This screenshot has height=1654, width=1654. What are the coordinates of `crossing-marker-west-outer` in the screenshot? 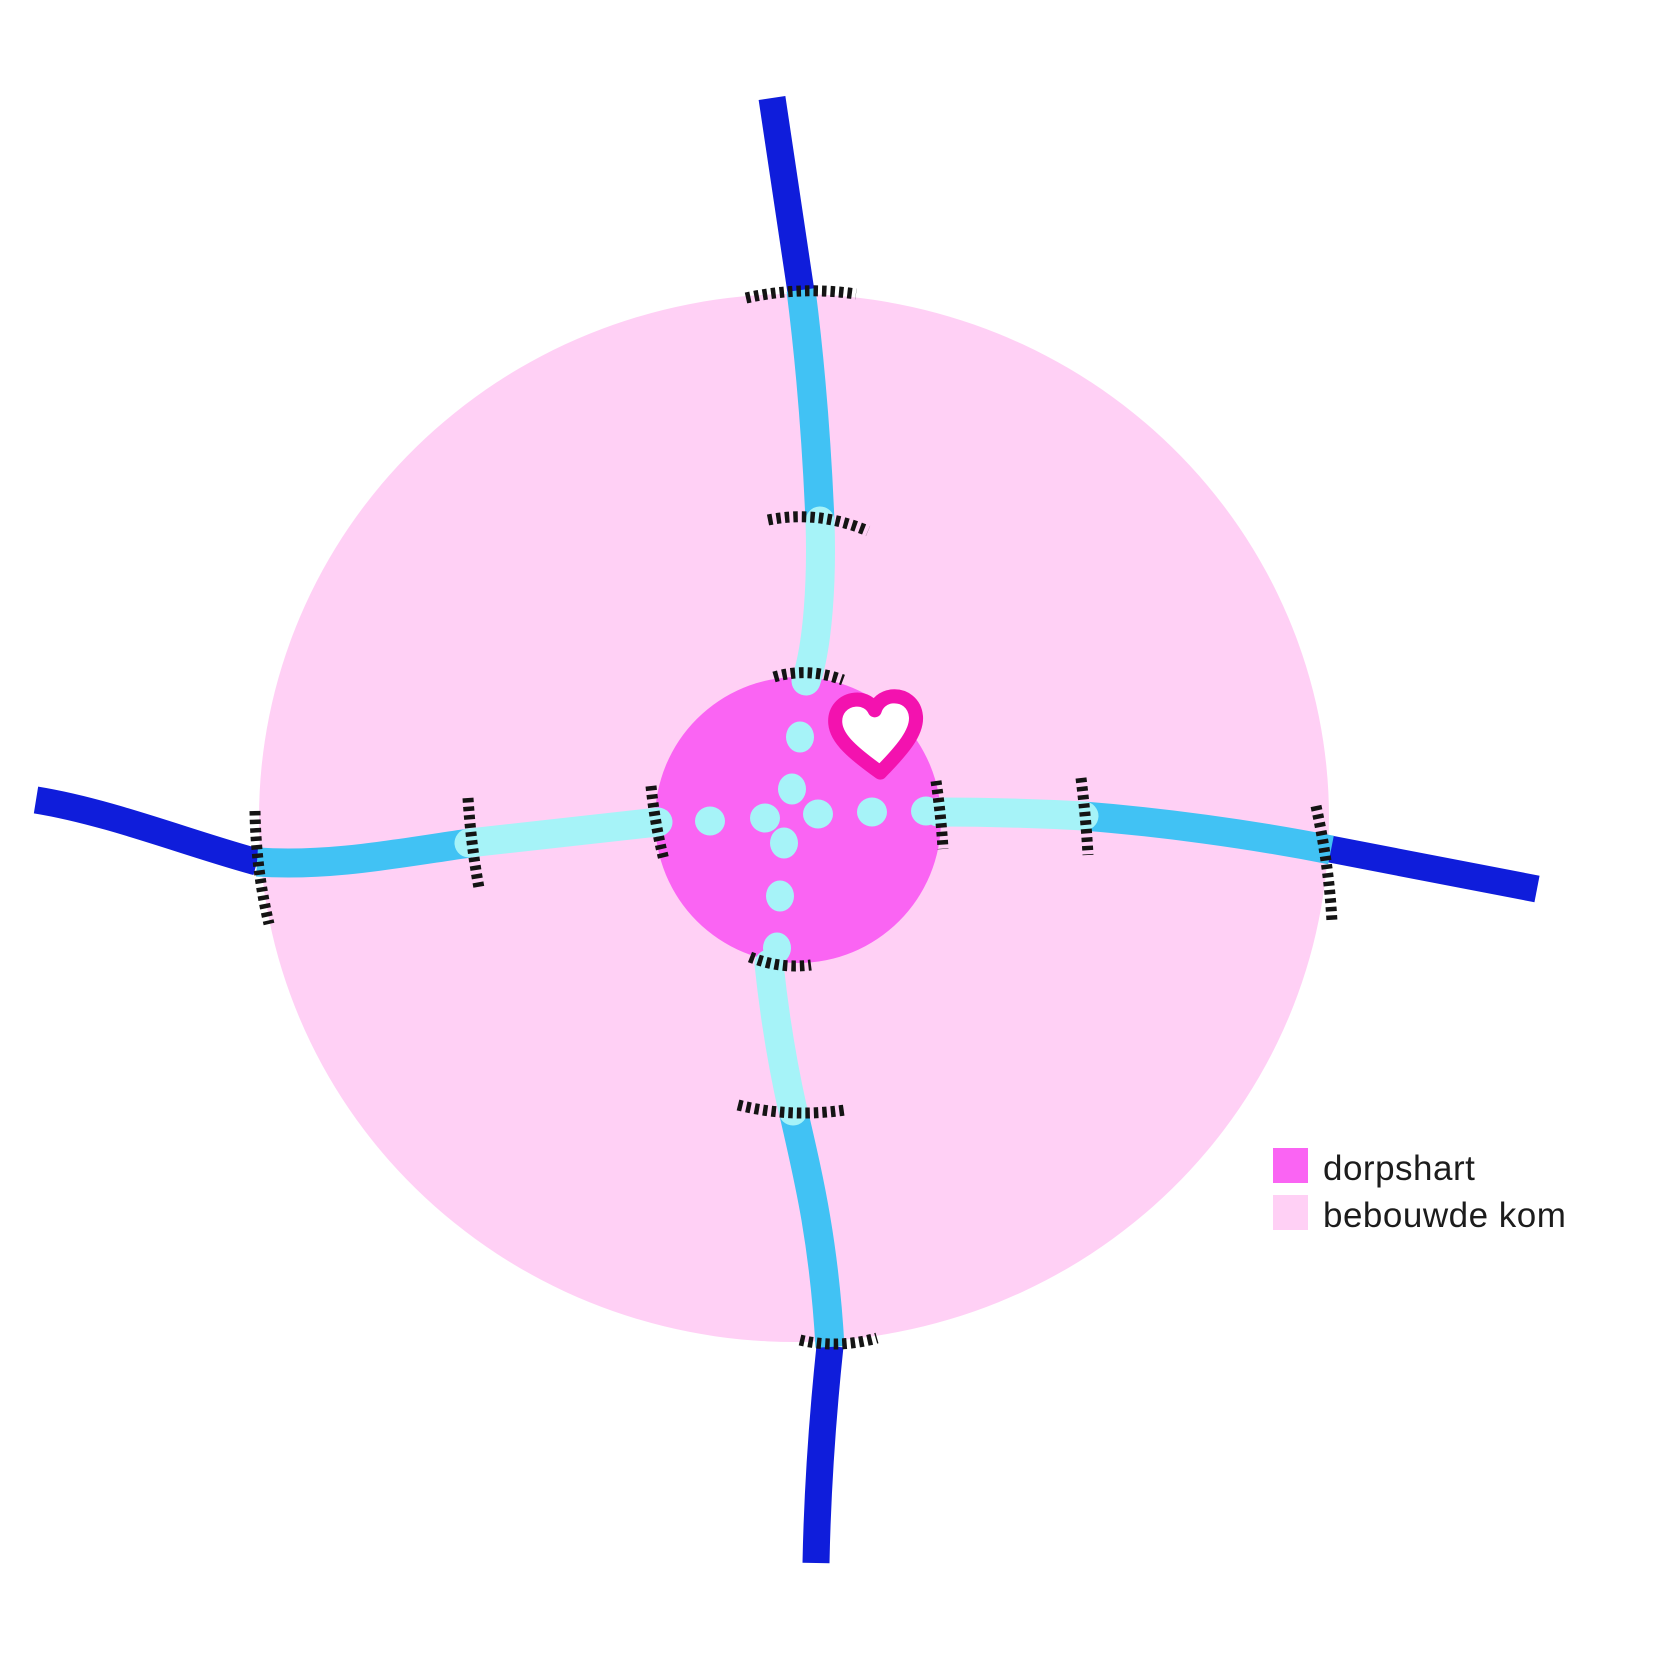 It's located at (262, 868).